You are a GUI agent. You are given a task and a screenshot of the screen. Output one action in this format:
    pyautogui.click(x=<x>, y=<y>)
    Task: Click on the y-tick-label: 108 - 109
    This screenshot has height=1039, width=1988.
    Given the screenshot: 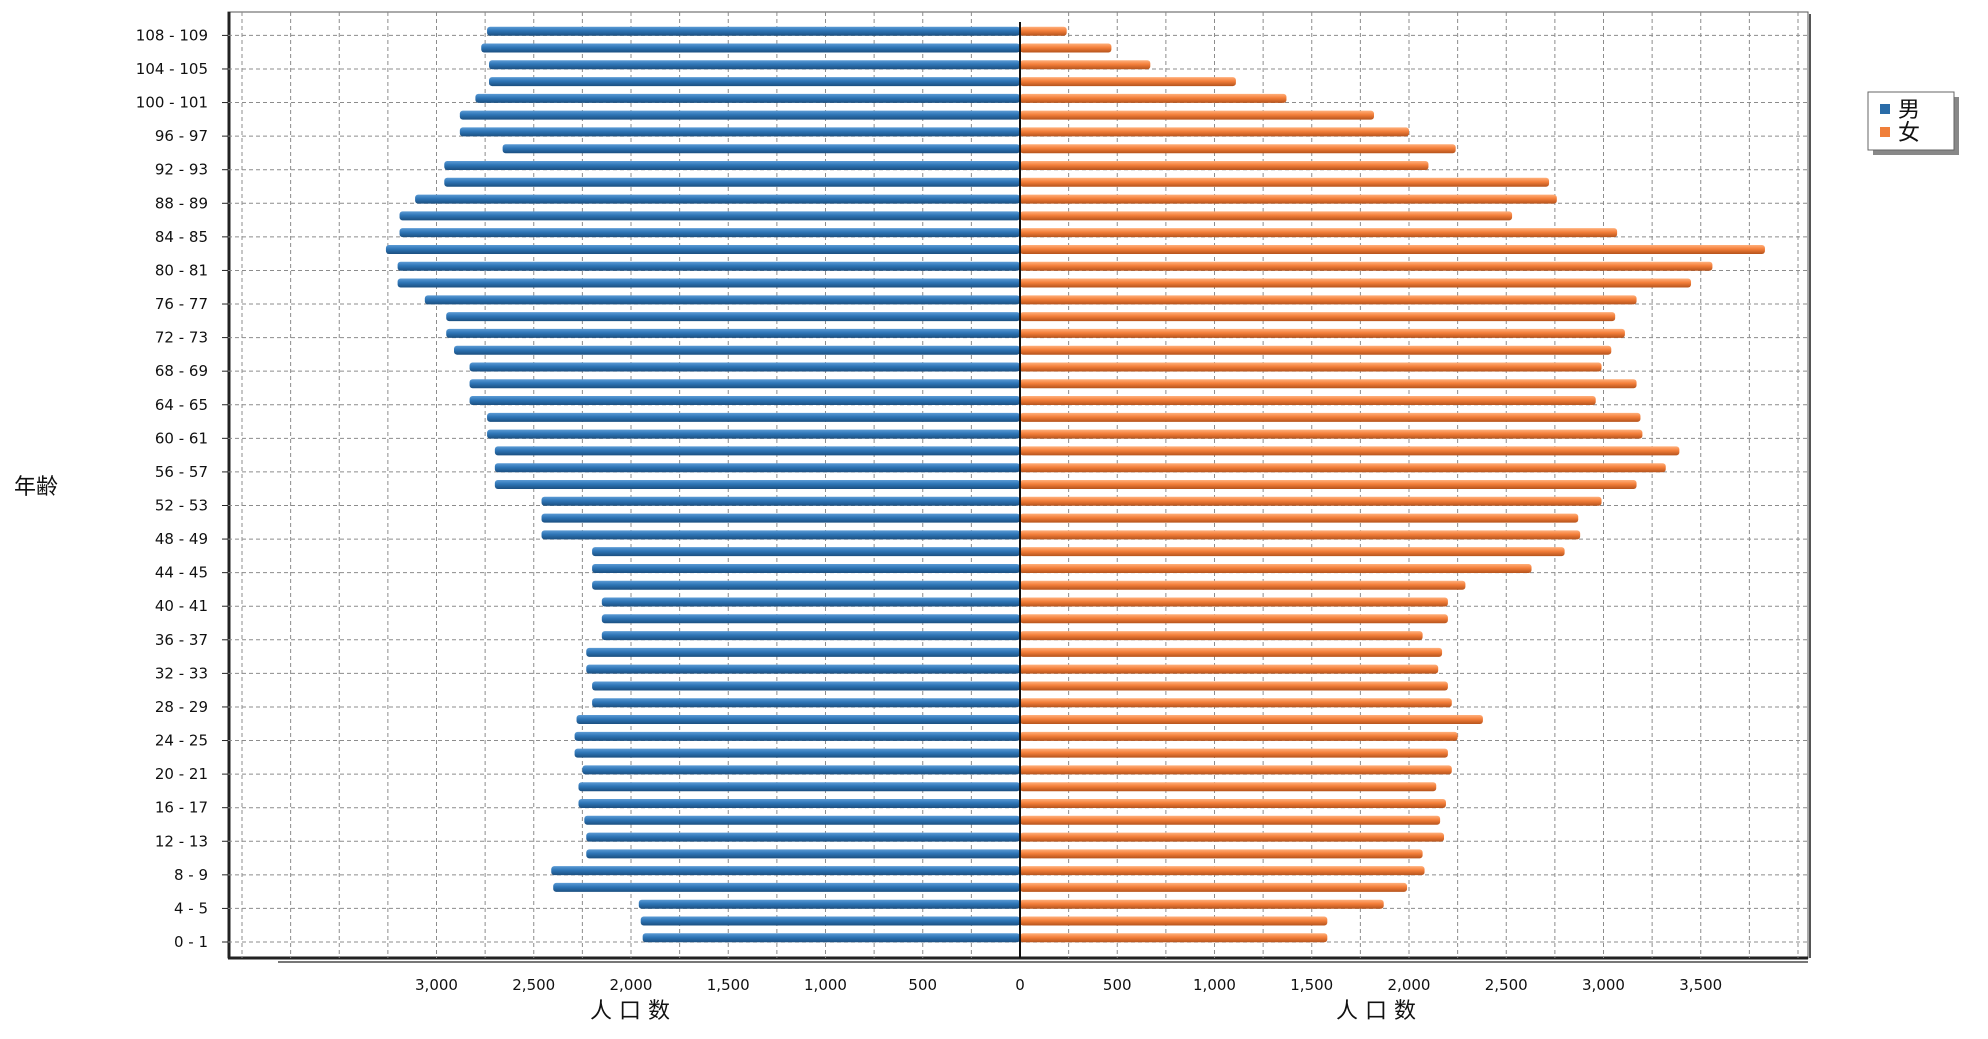 What is the action you would take?
    pyautogui.click(x=172, y=35)
    